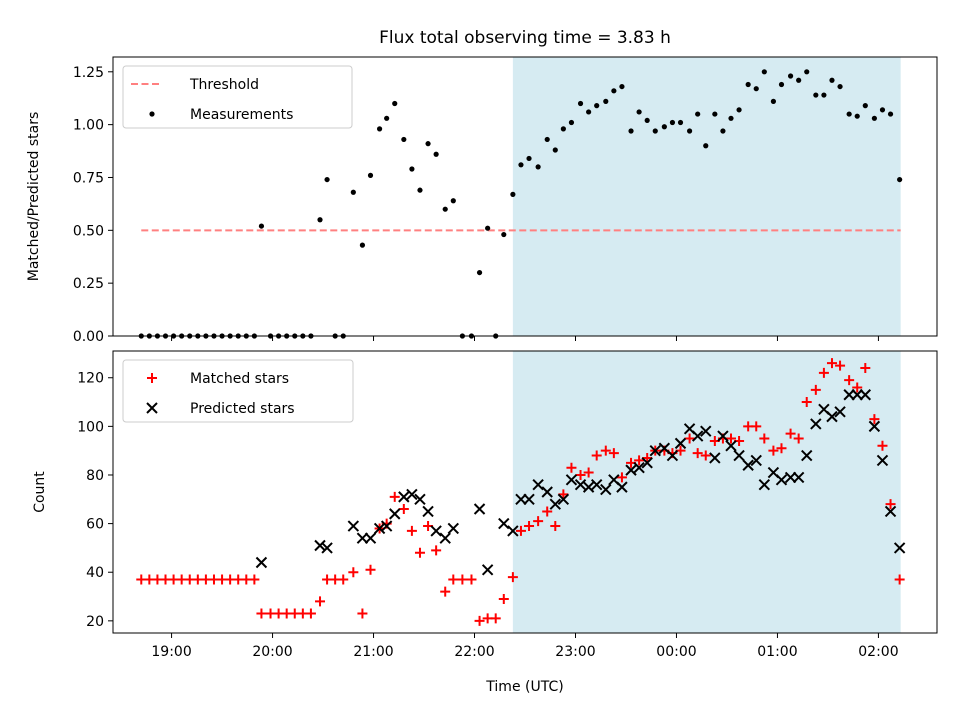 The width and height of the screenshot is (960, 720). What do you see at coordinates (88, 178) in the screenshot?
I see `y-tick-label: 0.75` at bounding box center [88, 178].